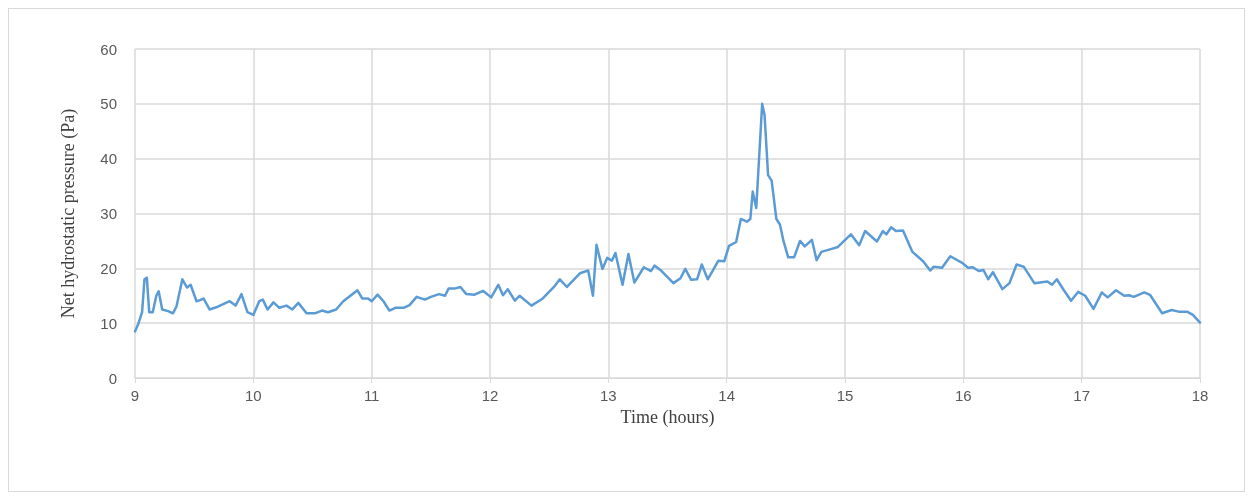 The height and width of the screenshot is (500, 1253). Describe the element at coordinates (490, 395) in the screenshot. I see `x-tick-label: 12` at that location.